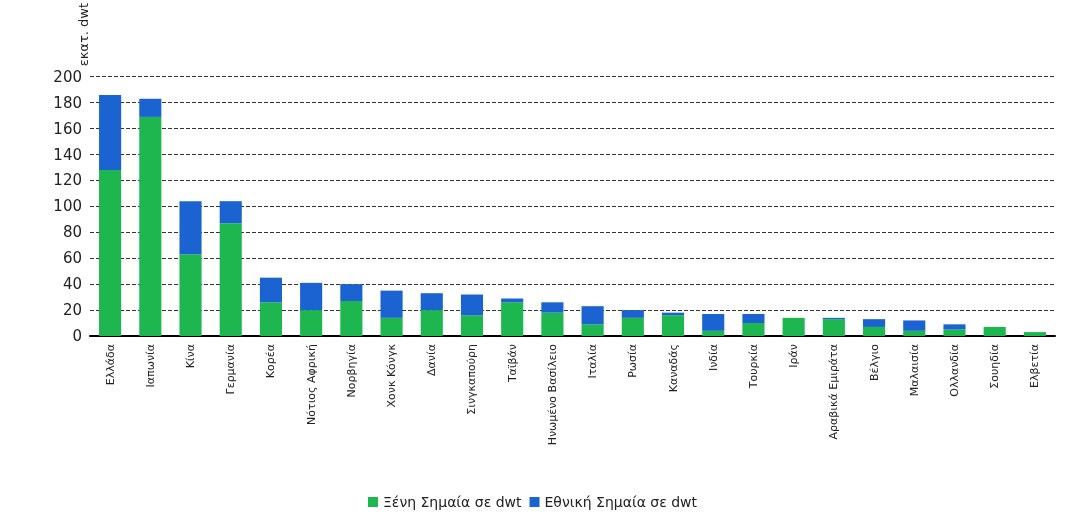 This screenshot has height=518, width=1065. I want to click on y-tick-label: 200, so click(67, 76).